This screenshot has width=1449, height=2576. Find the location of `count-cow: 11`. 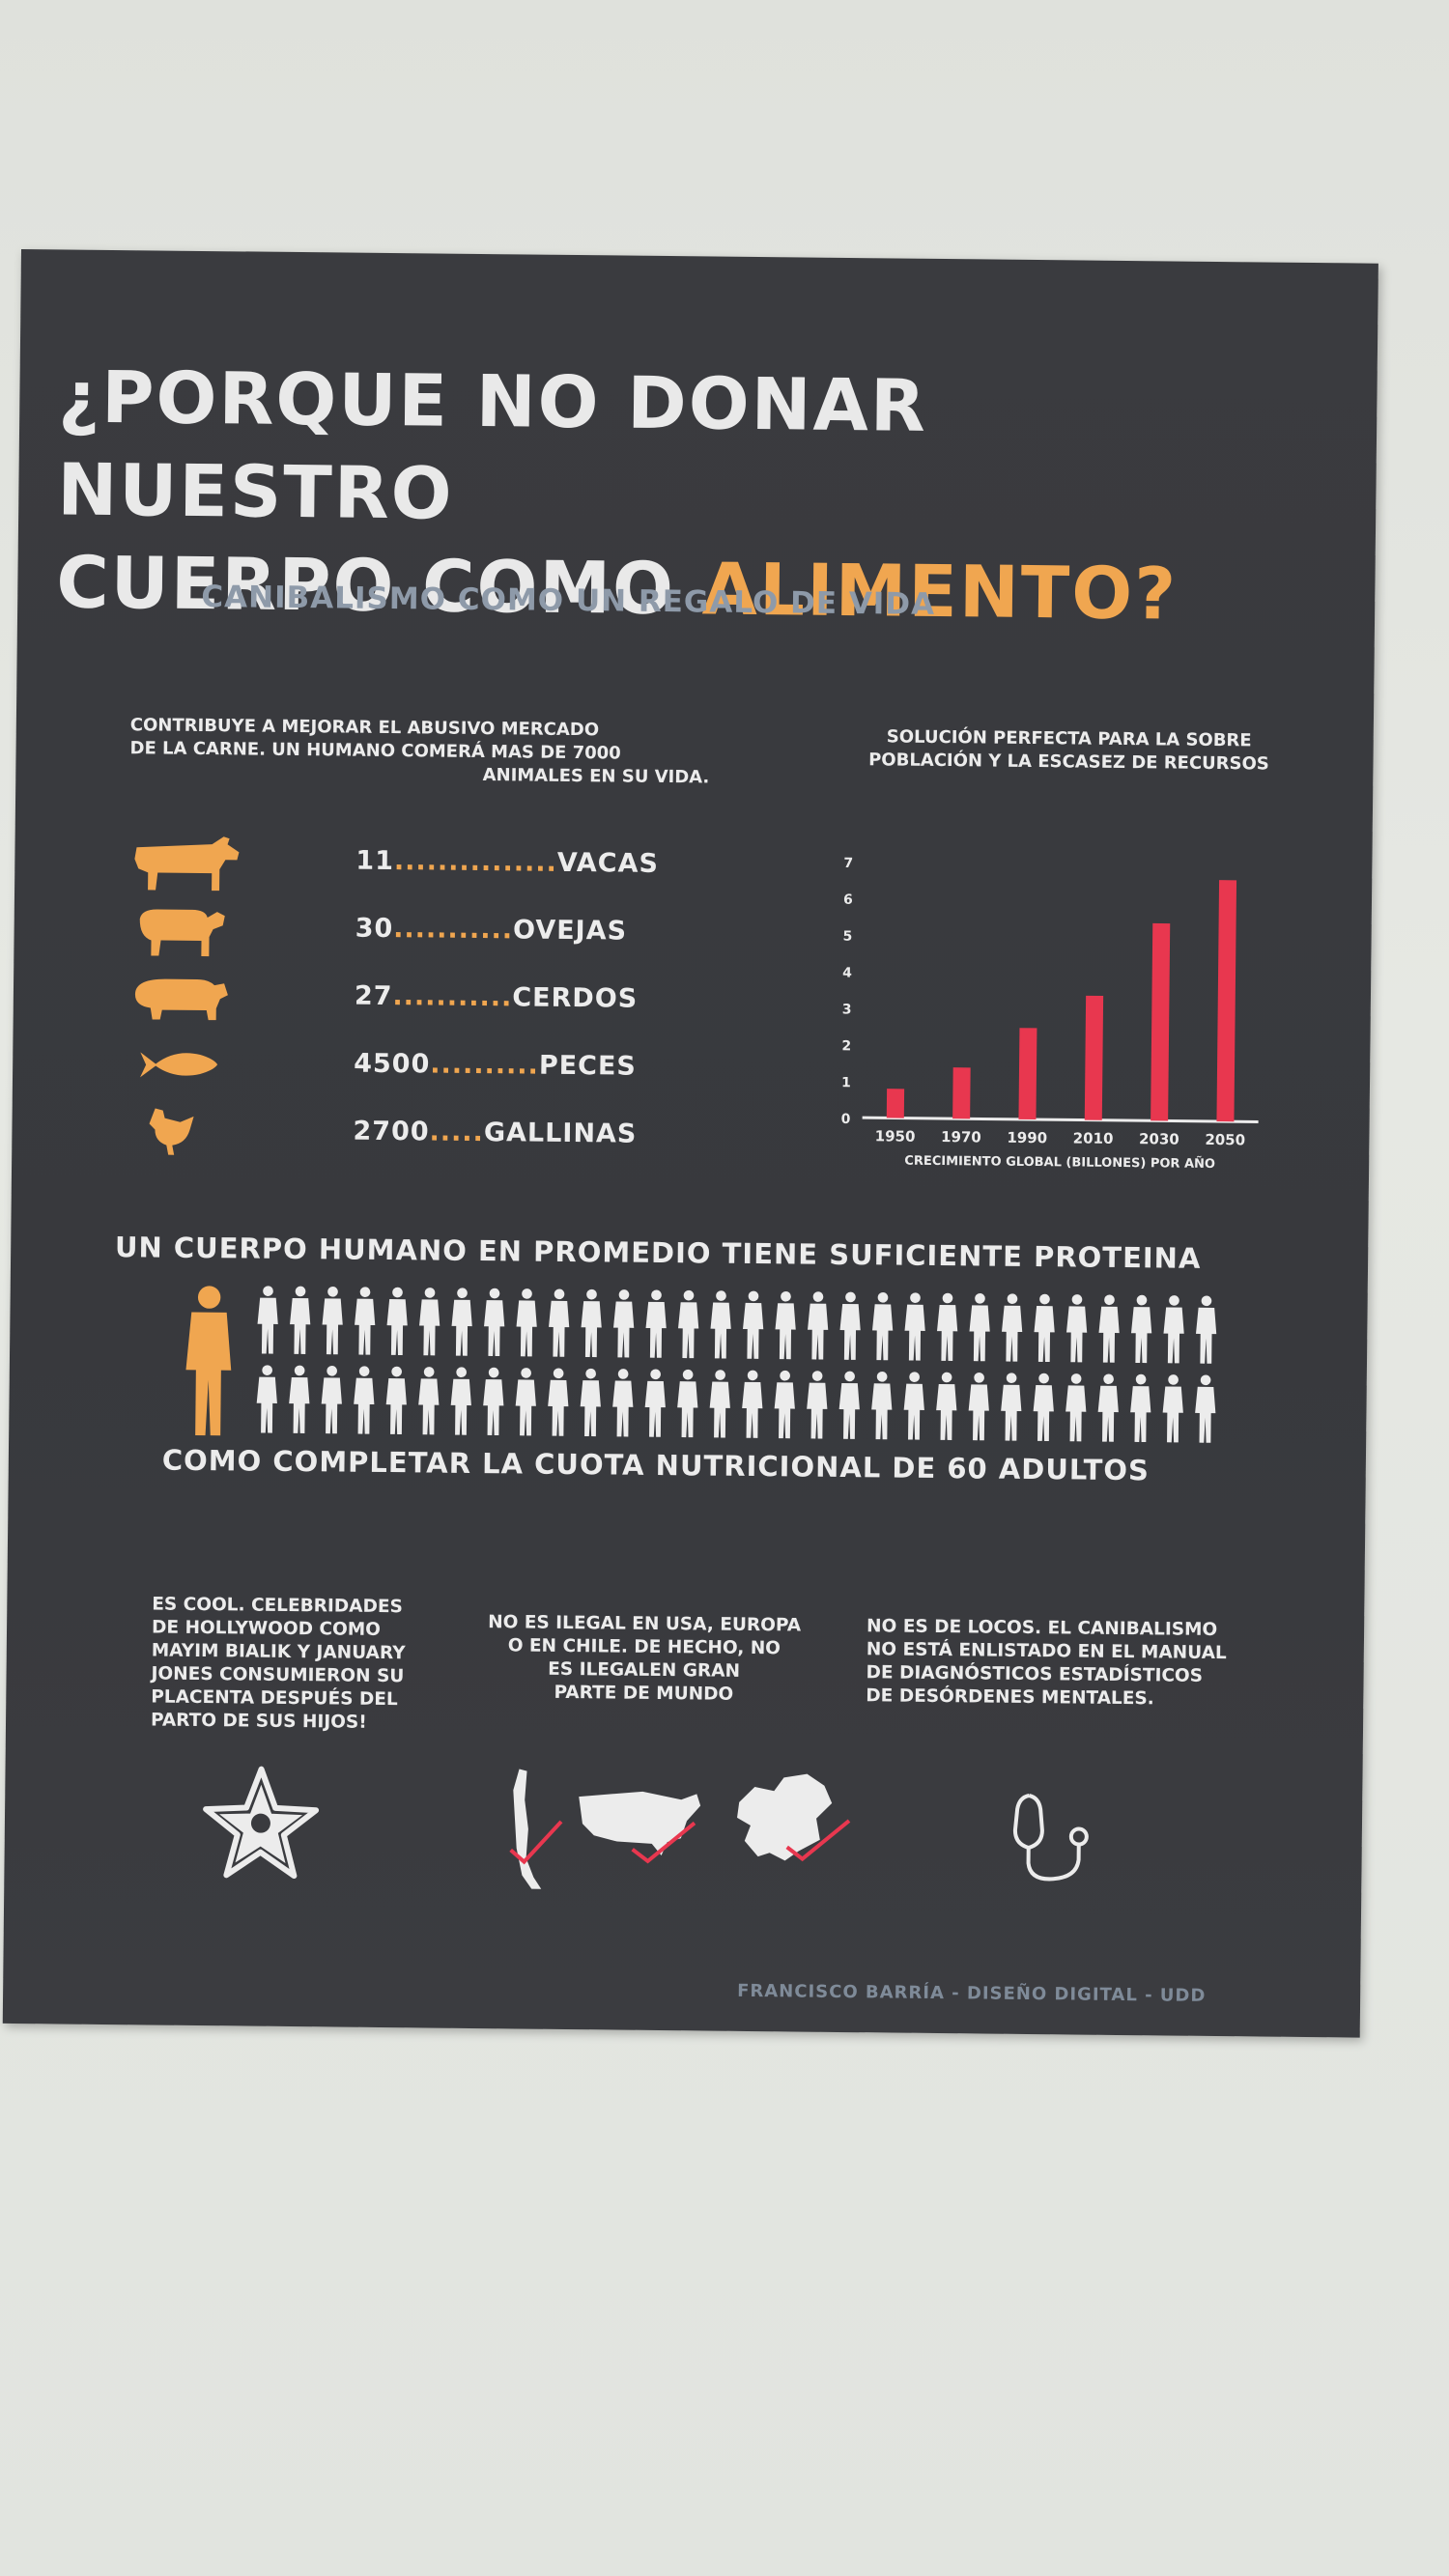

count-cow: 11 is located at coordinates (375, 861).